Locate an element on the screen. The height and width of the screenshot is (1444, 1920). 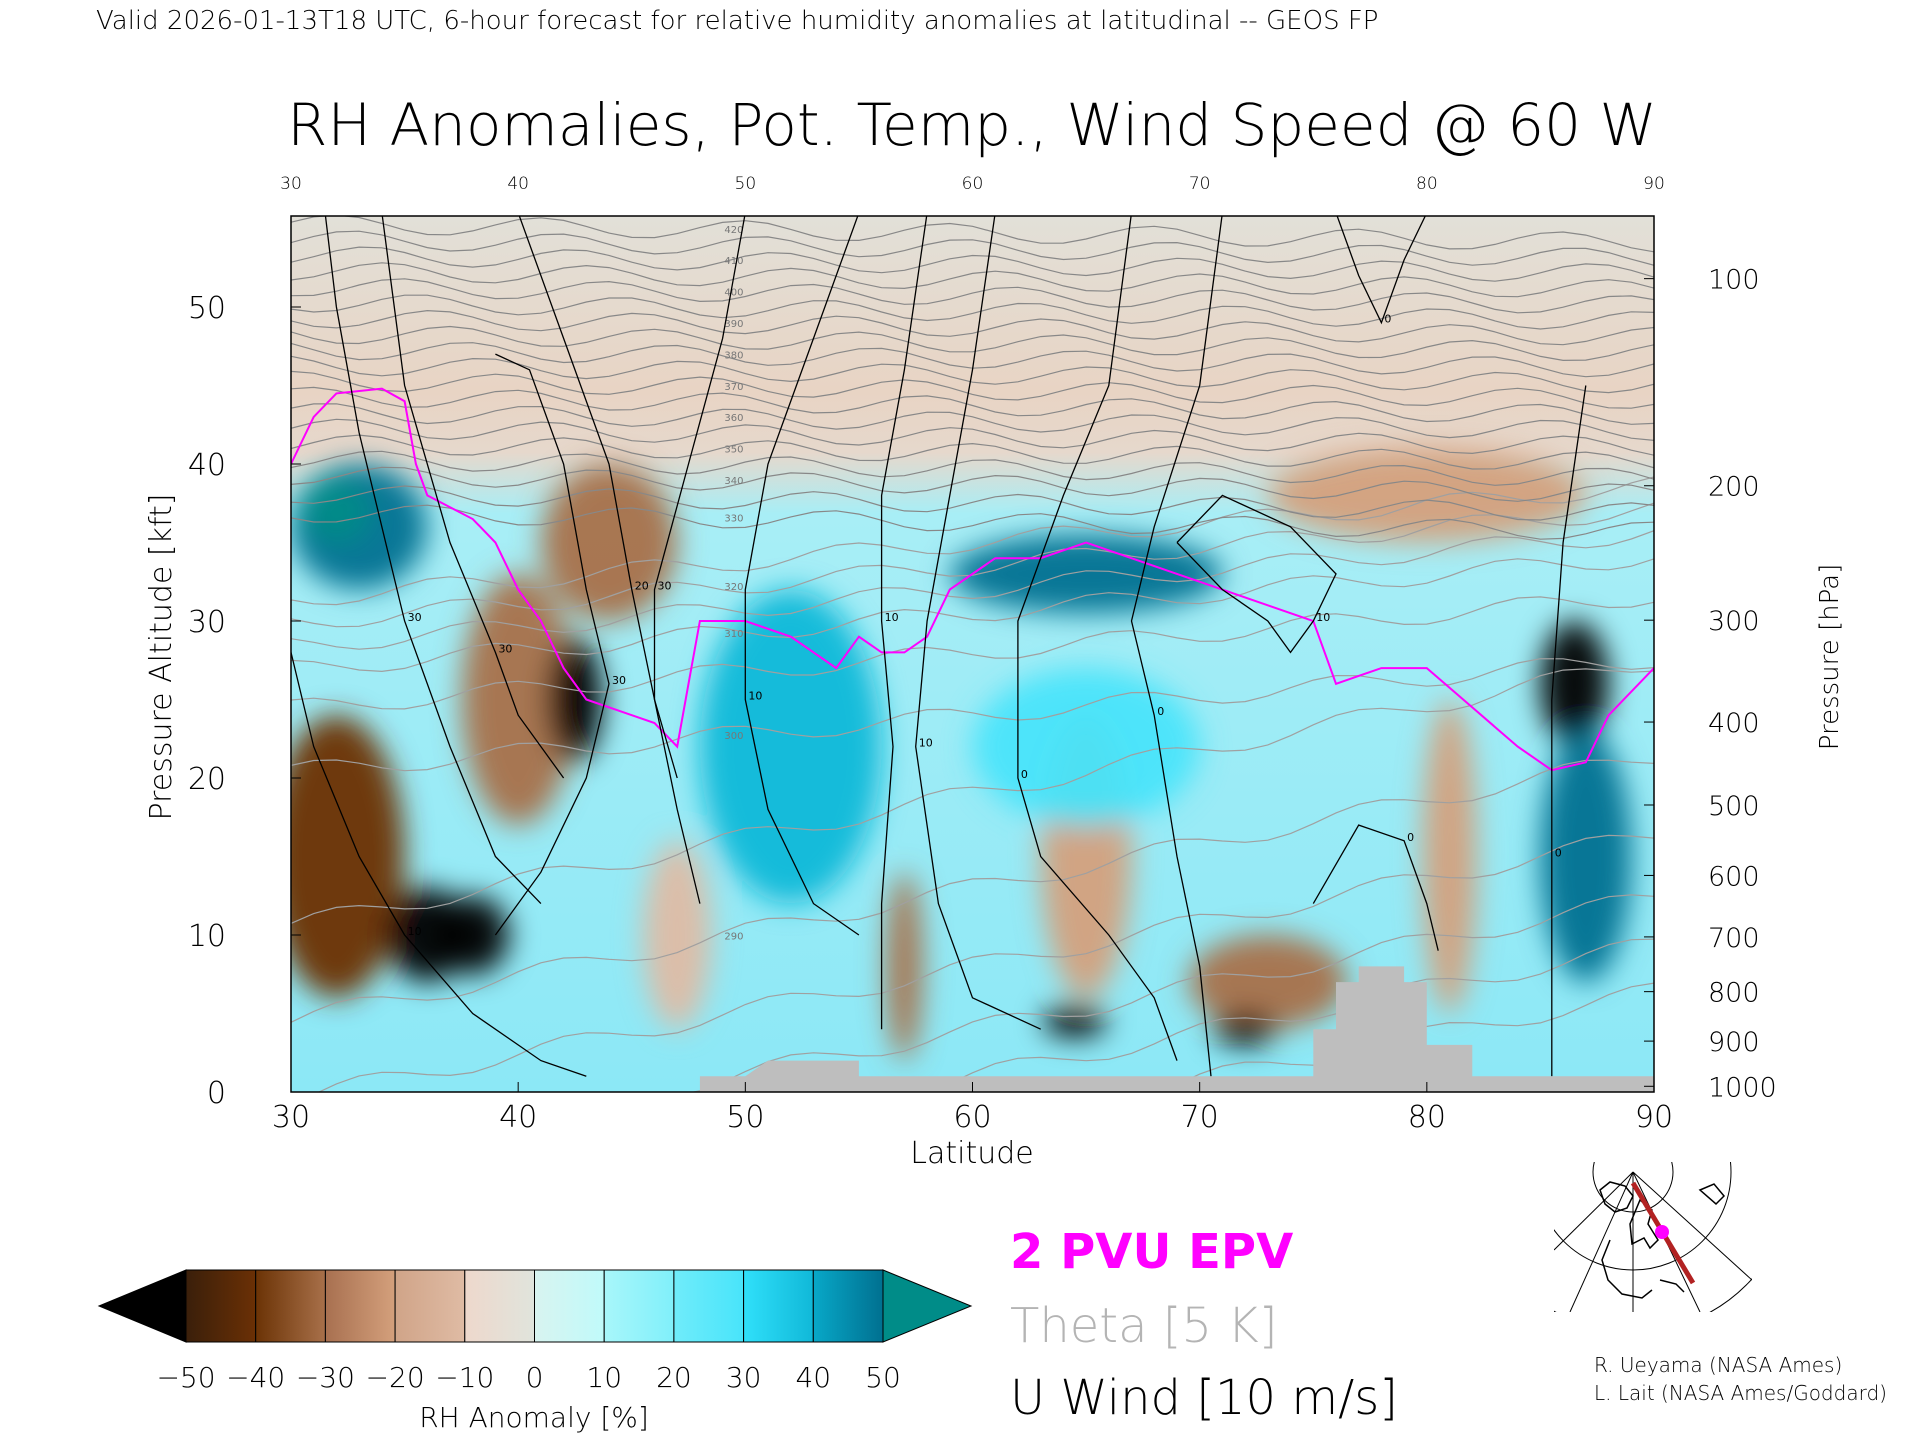
y-tick-label: 50 is located at coordinates (207, 308).